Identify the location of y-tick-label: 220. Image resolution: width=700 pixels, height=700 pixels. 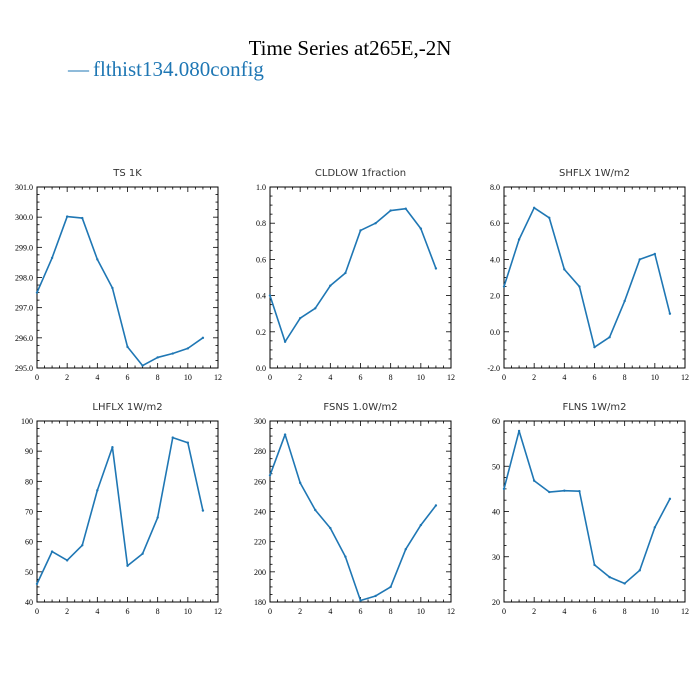
(260, 542).